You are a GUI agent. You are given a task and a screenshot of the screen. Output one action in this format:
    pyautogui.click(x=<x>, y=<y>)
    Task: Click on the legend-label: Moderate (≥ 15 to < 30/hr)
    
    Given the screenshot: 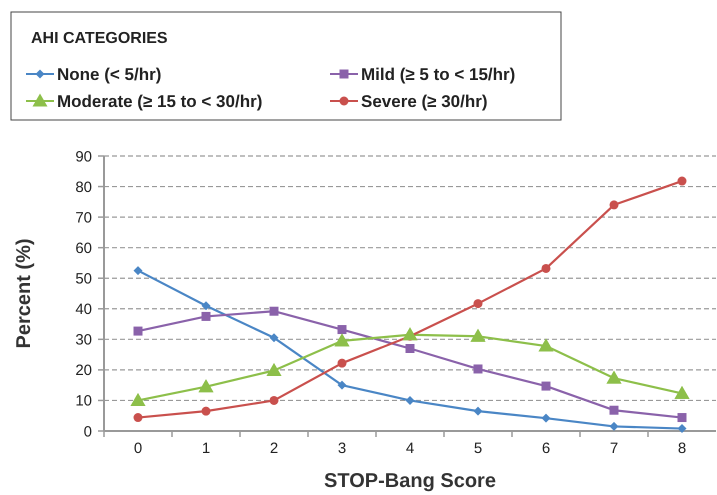 What is the action you would take?
    pyautogui.click(x=159, y=101)
    